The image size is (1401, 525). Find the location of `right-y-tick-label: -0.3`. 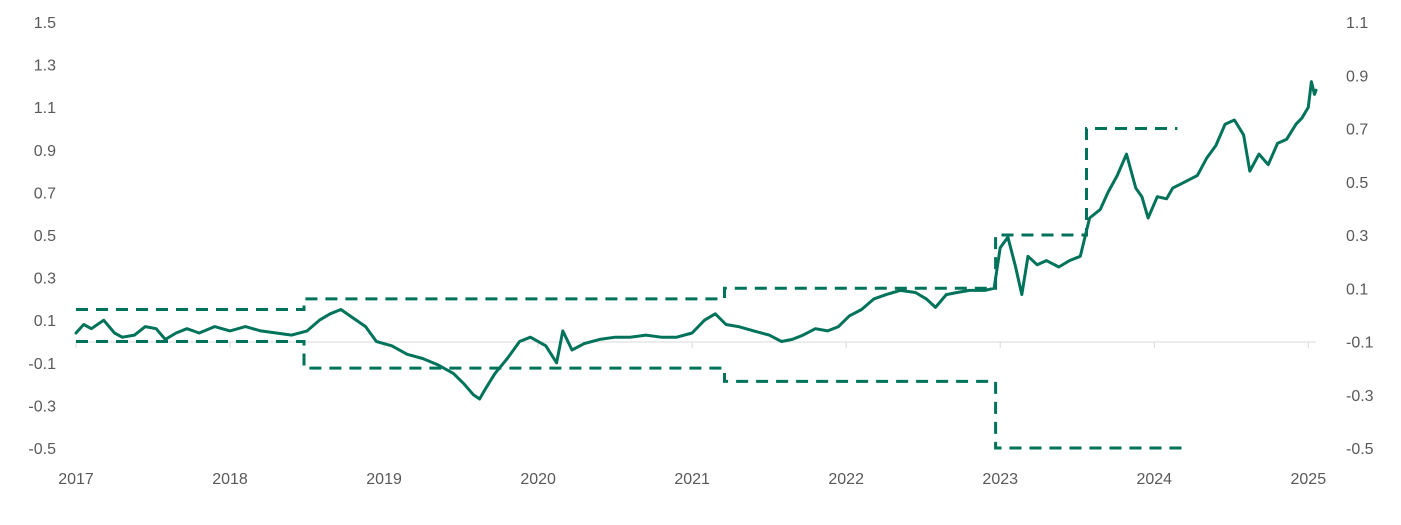

right-y-tick-label: -0.3 is located at coordinates (1360, 396).